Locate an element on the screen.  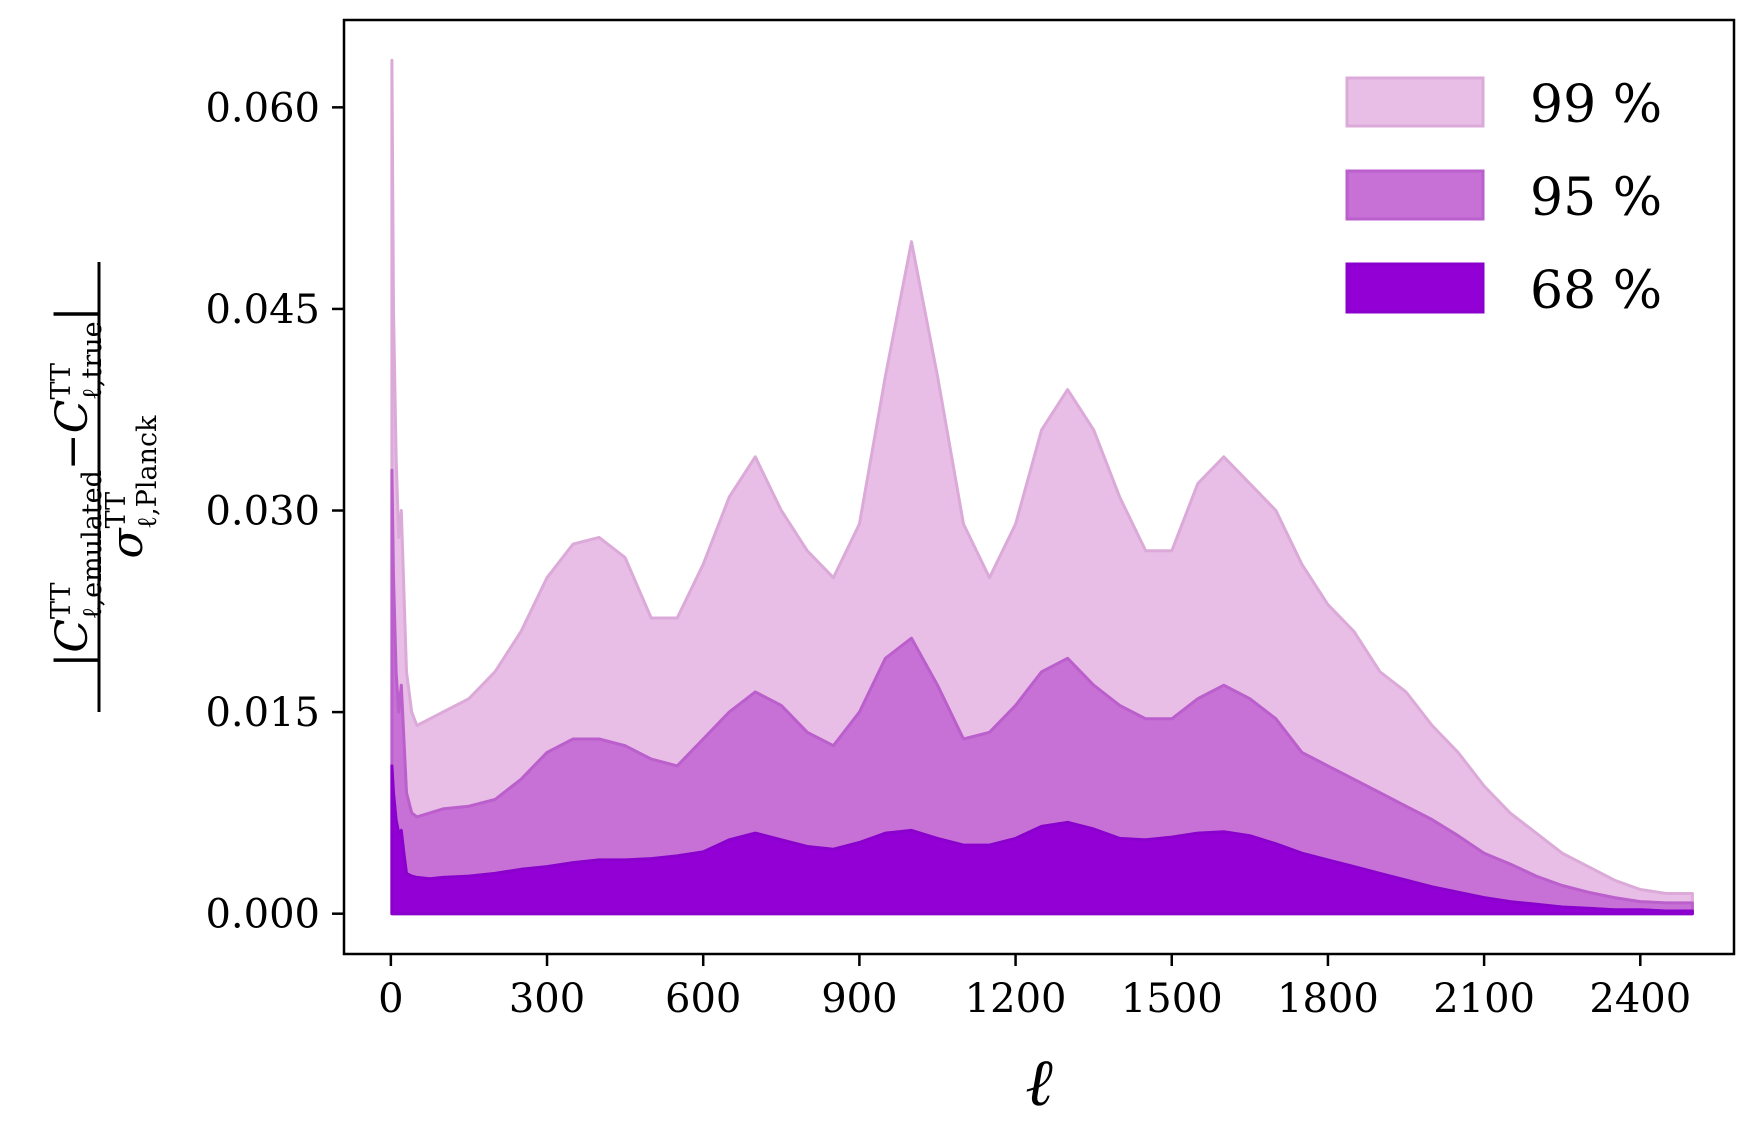
x-tick-label: 1800 is located at coordinates (1328, 999).